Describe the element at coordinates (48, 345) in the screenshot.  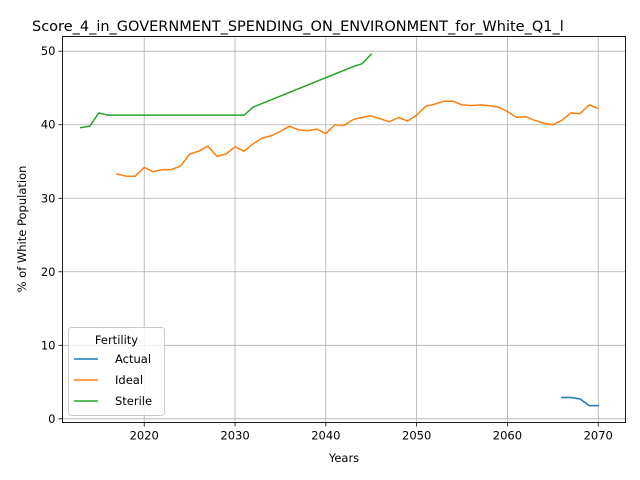
I see `y-tick-label: 10` at that location.